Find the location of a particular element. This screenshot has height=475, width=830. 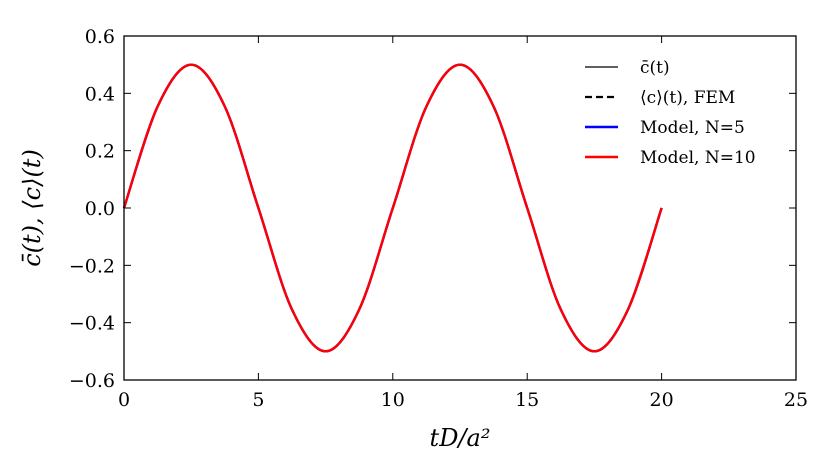

y-tick-label: −0.2 is located at coordinates (92, 266).